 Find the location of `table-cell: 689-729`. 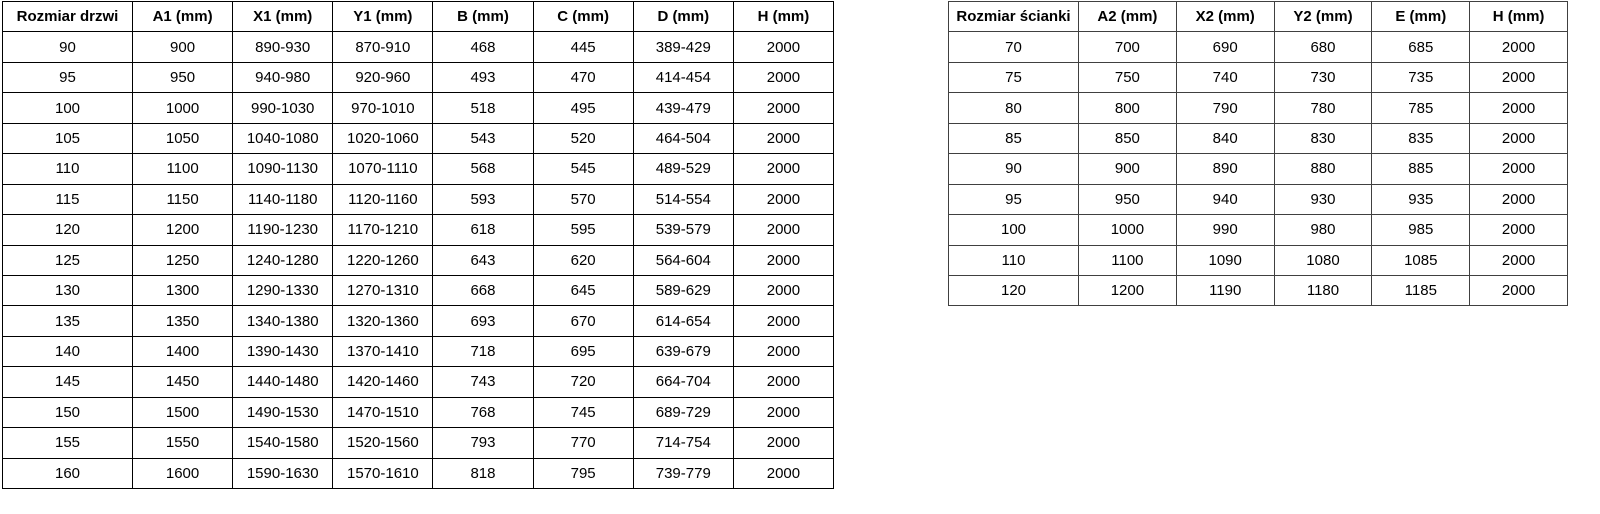

table-cell: 689-729 is located at coordinates (683, 412).